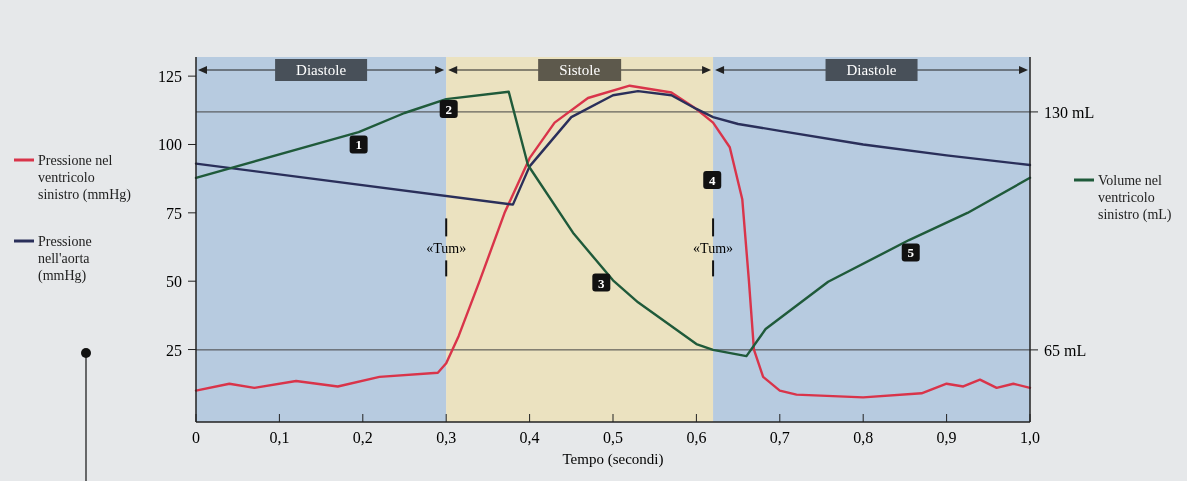 The image size is (1187, 481). Describe the element at coordinates (85, 178) in the screenshot. I see `legend-label: Pressione nel ventricolo sinistro (mmHg)` at that location.